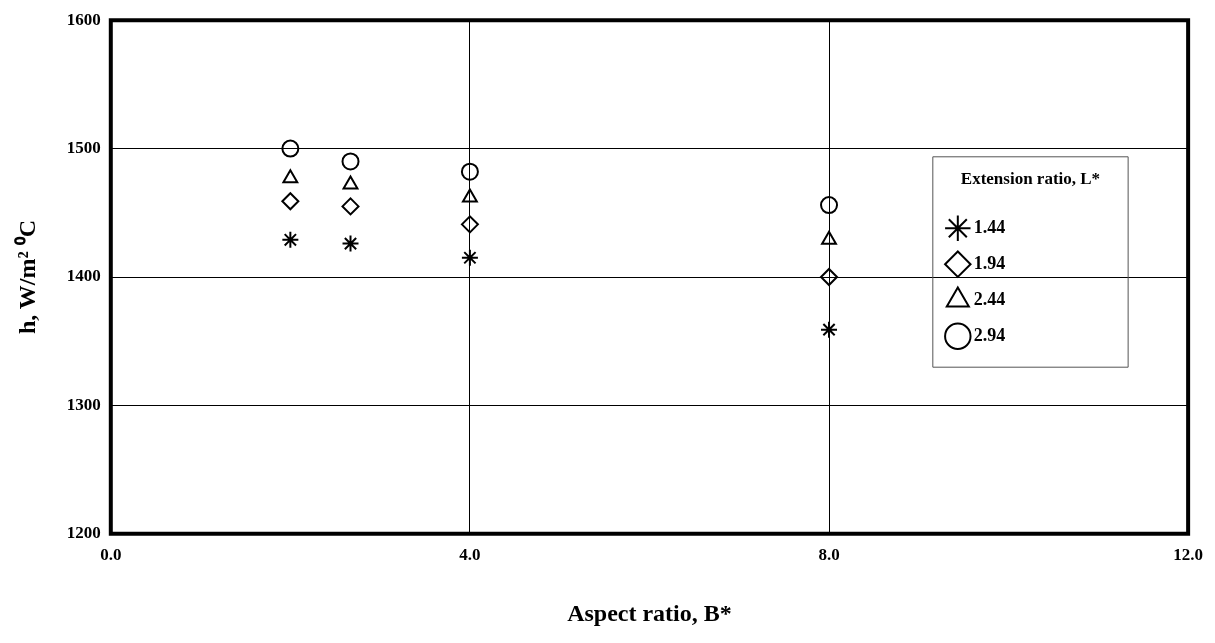 The width and height of the screenshot is (1215, 643). I want to click on y-tick-label: 1400, so click(83, 276).